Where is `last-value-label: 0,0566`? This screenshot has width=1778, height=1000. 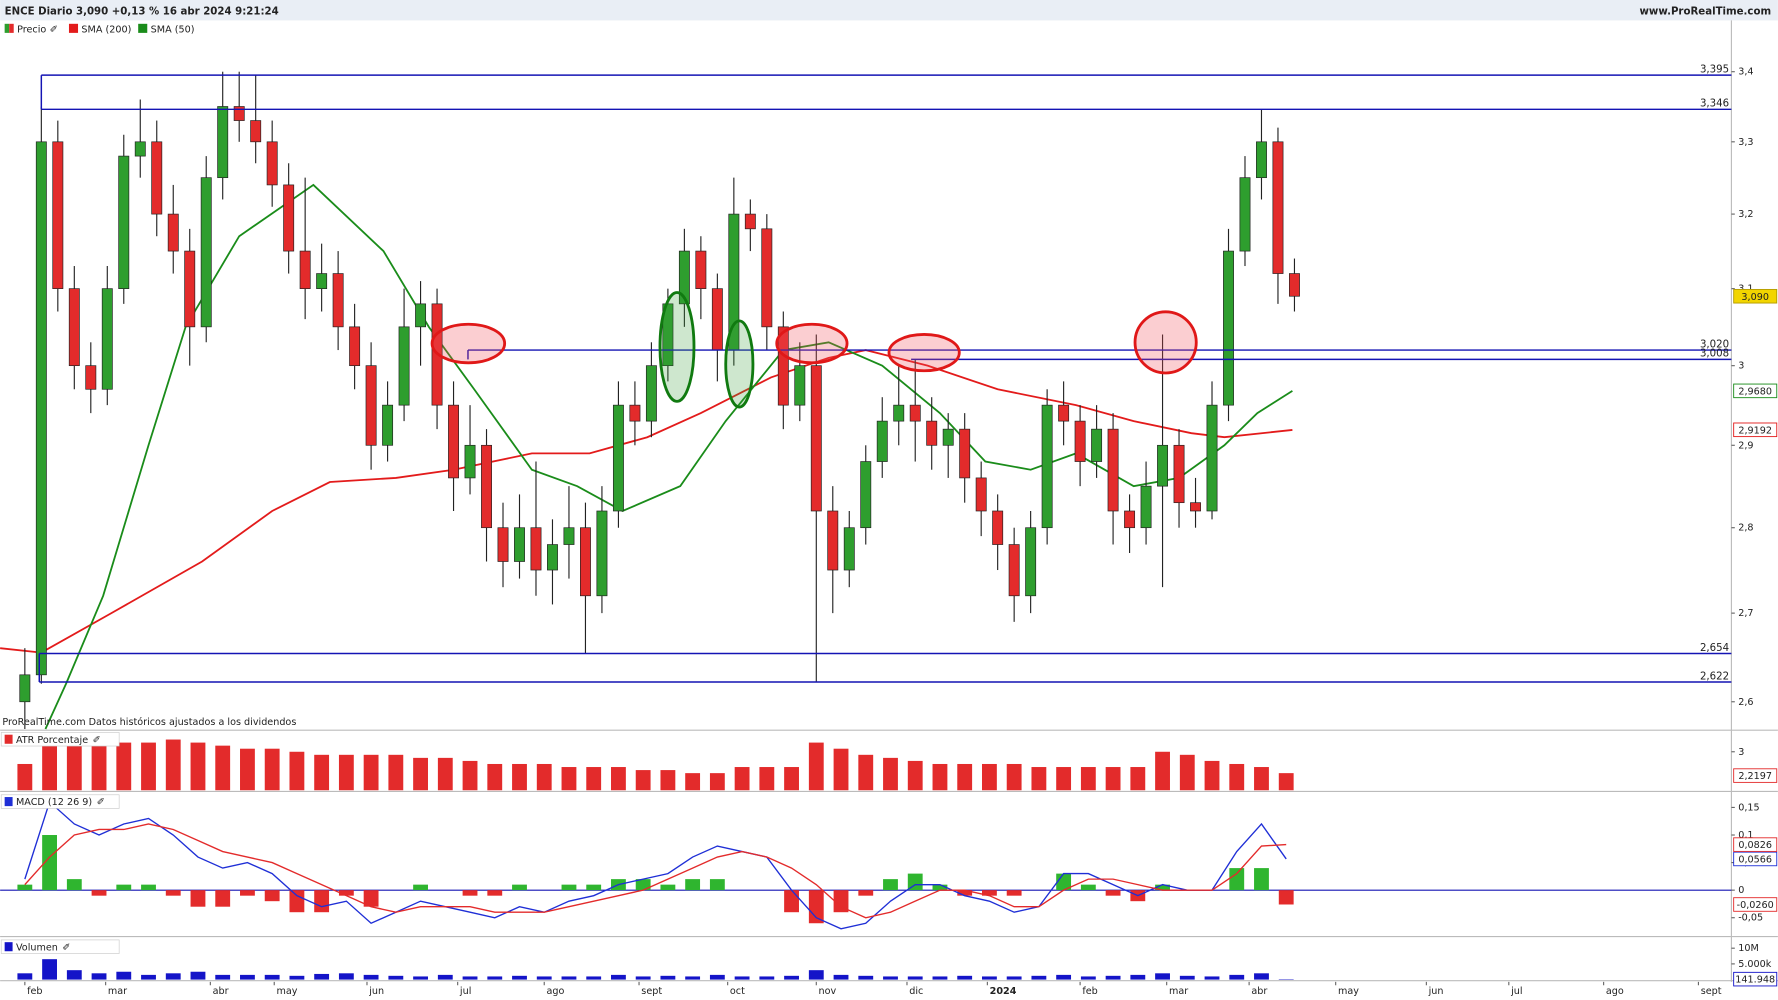 last-value-label: 0,0566 is located at coordinates (1755, 860).